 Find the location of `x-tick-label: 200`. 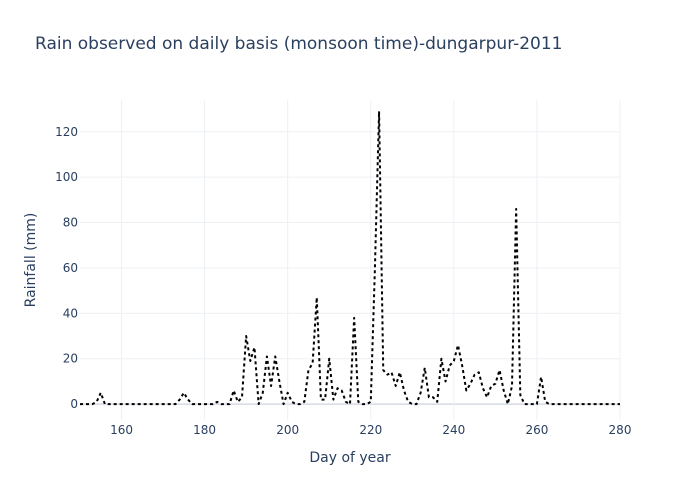

x-tick-label: 200 is located at coordinates (287, 430).